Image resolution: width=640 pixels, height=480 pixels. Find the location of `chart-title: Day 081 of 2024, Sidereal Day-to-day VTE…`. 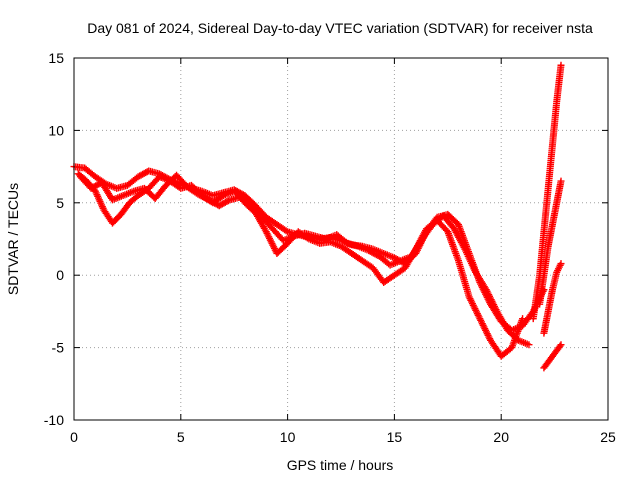

chart-title: Day 081 of 2024, Sidereal Day-to-day VTE… is located at coordinates (340, 28).